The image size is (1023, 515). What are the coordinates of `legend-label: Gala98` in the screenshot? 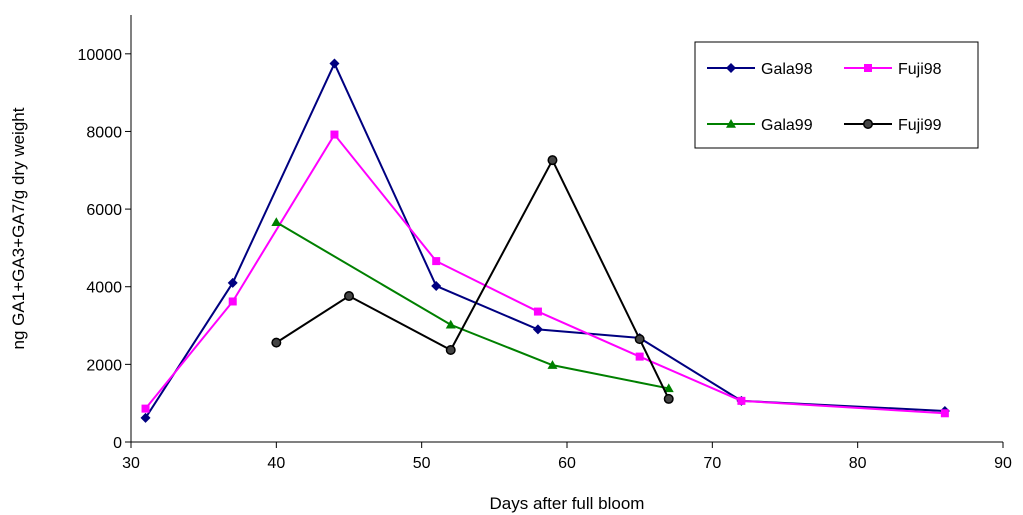 It's located at (787, 69).